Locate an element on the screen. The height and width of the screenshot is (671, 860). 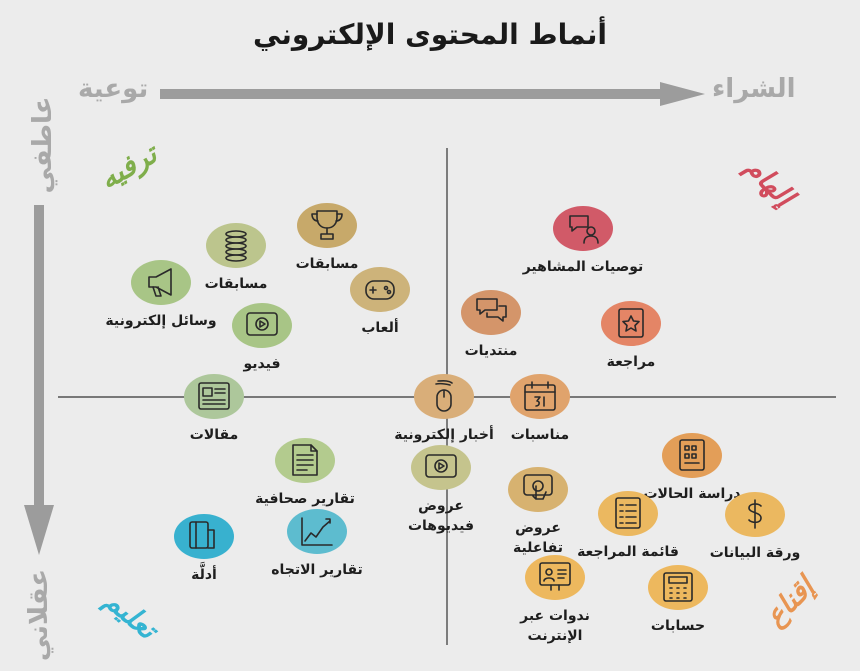
item-label: فيديو is located at coordinates (262, 364).